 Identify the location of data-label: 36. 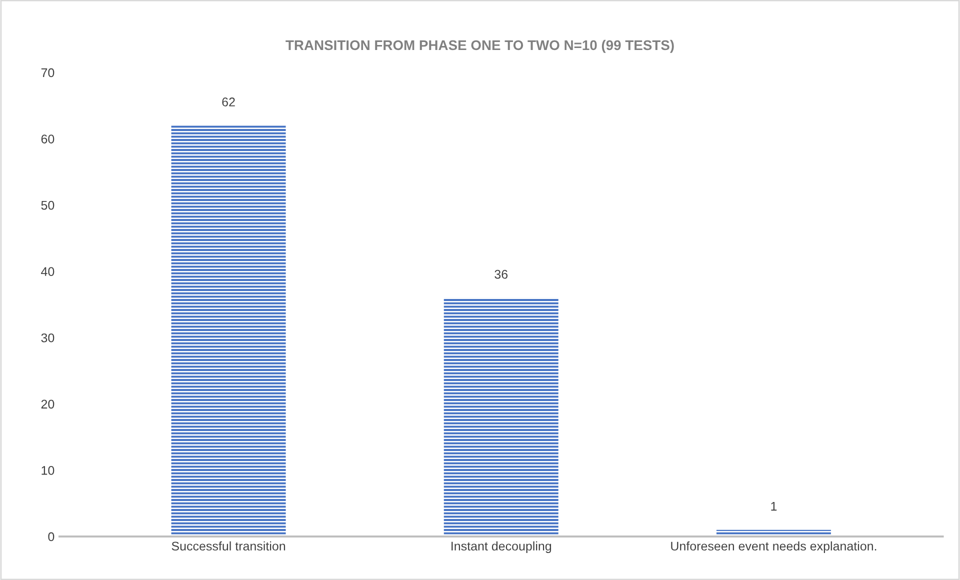
(501, 274).